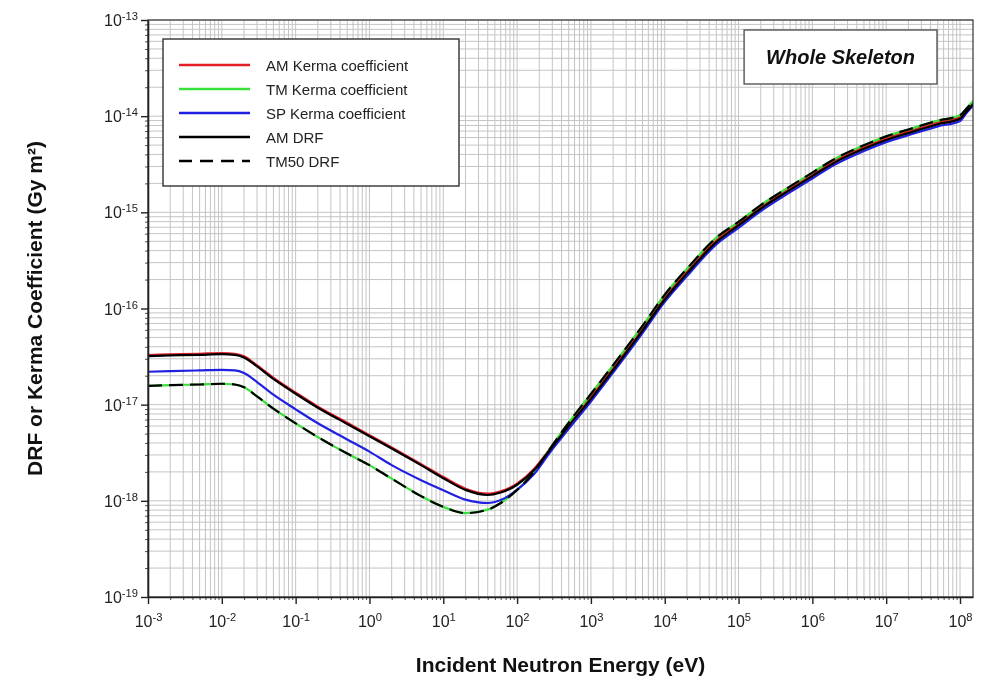 Image resolution: width=1001 pixels, height=690 pixels. What do you see at coordinates (812, 620) in the screenshot?
I see `x-tick-label: 10$^{6}$` at bounding box center [812, 620].